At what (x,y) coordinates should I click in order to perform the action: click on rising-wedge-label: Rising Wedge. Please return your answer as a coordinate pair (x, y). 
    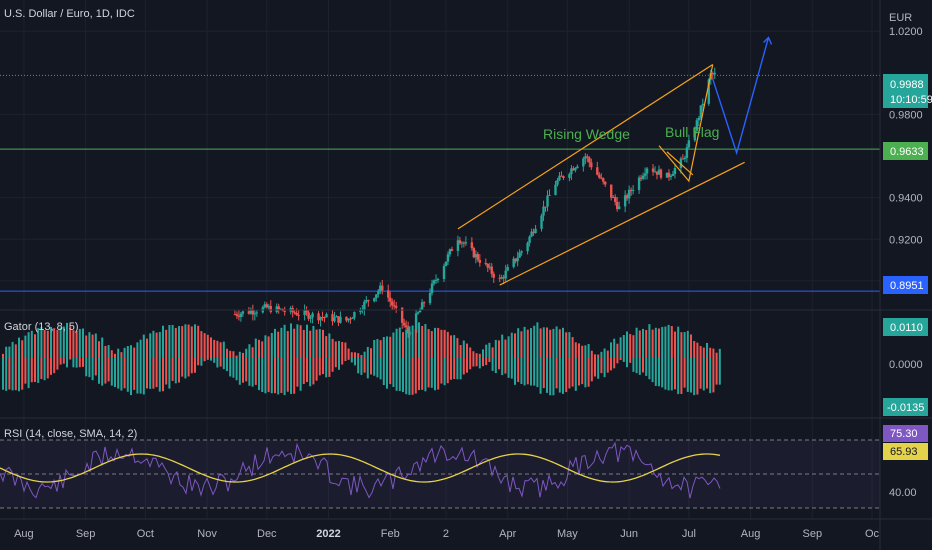
    Looking at the image, I should click on (586, 134).